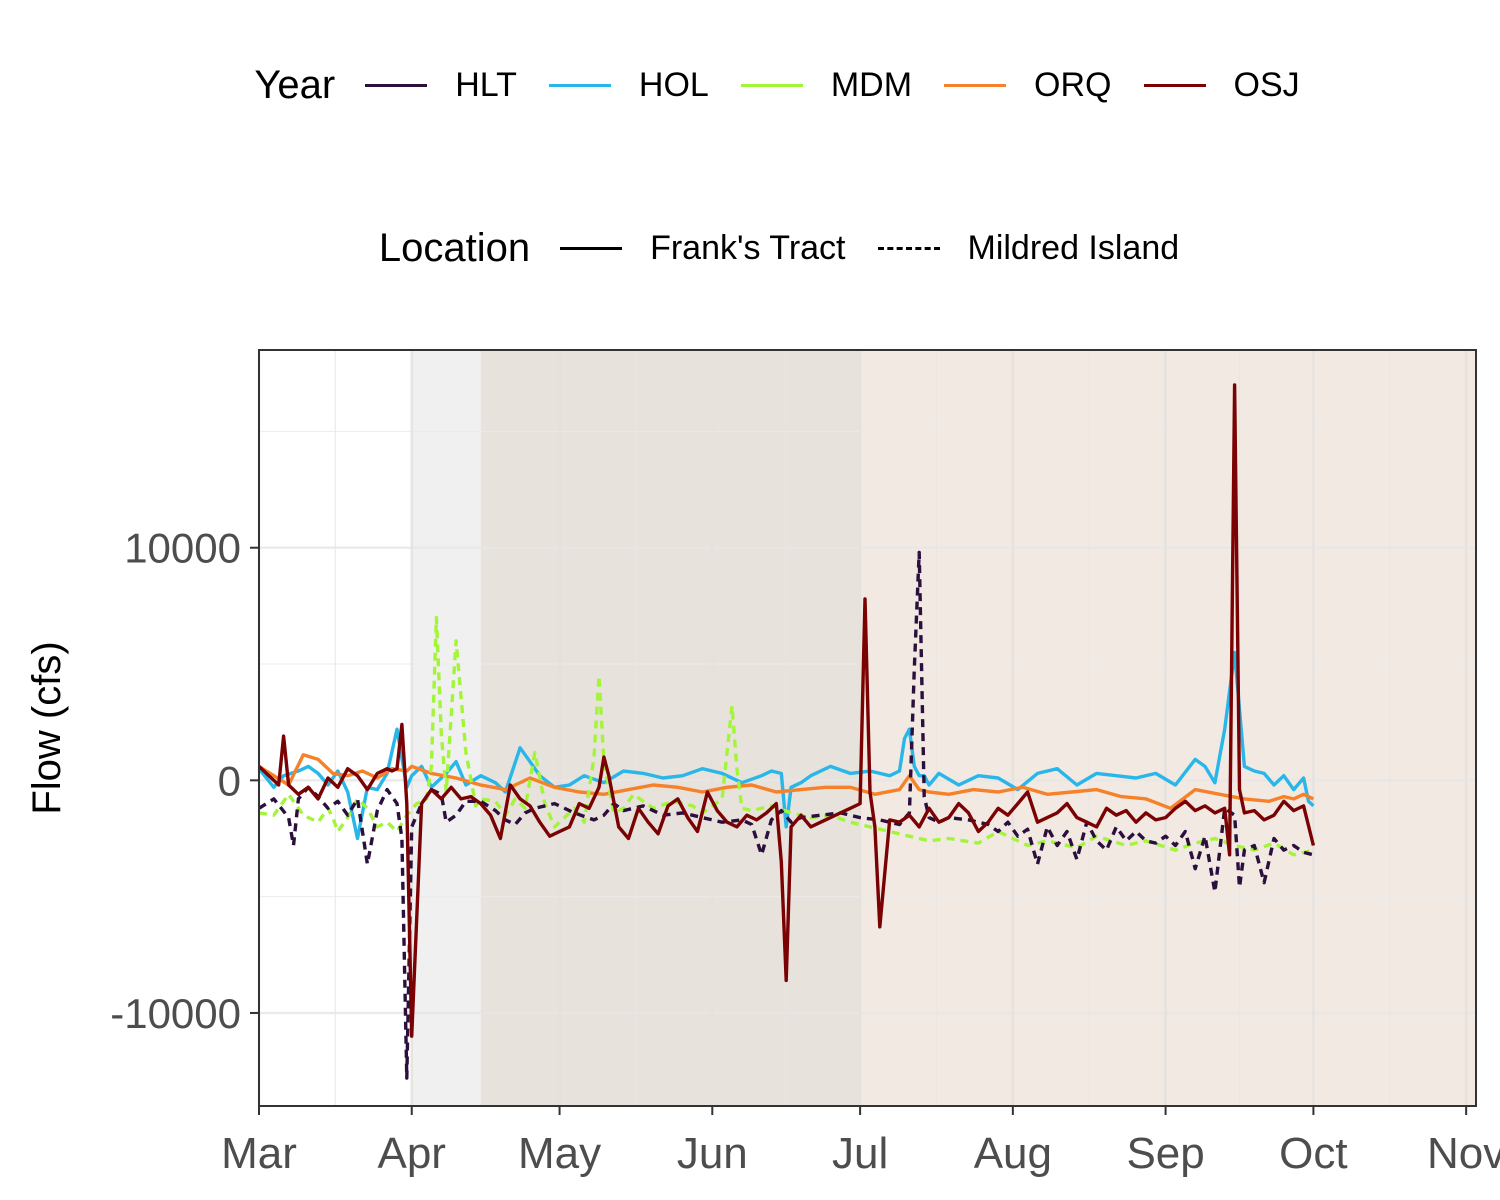 The height and width of the screenshot is (1200, 1500). I want to click on x-tick-label-8: Nov, so click(1463, 1153).